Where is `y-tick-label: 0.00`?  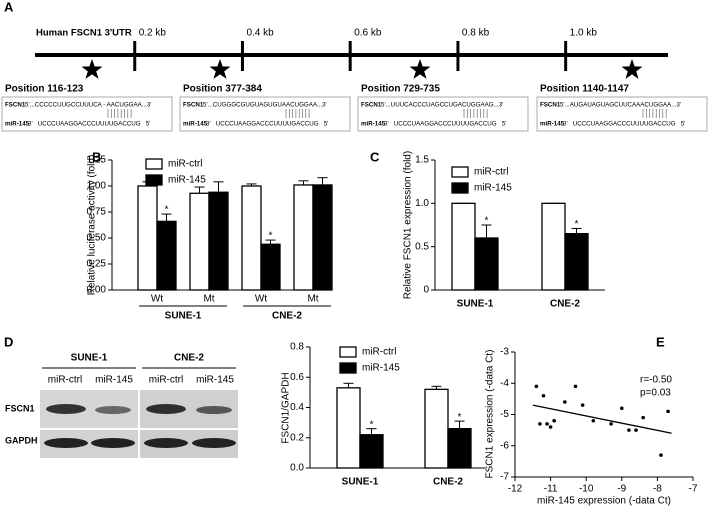
y-tick-label: 0.00 is located at coordinates (97, 290).